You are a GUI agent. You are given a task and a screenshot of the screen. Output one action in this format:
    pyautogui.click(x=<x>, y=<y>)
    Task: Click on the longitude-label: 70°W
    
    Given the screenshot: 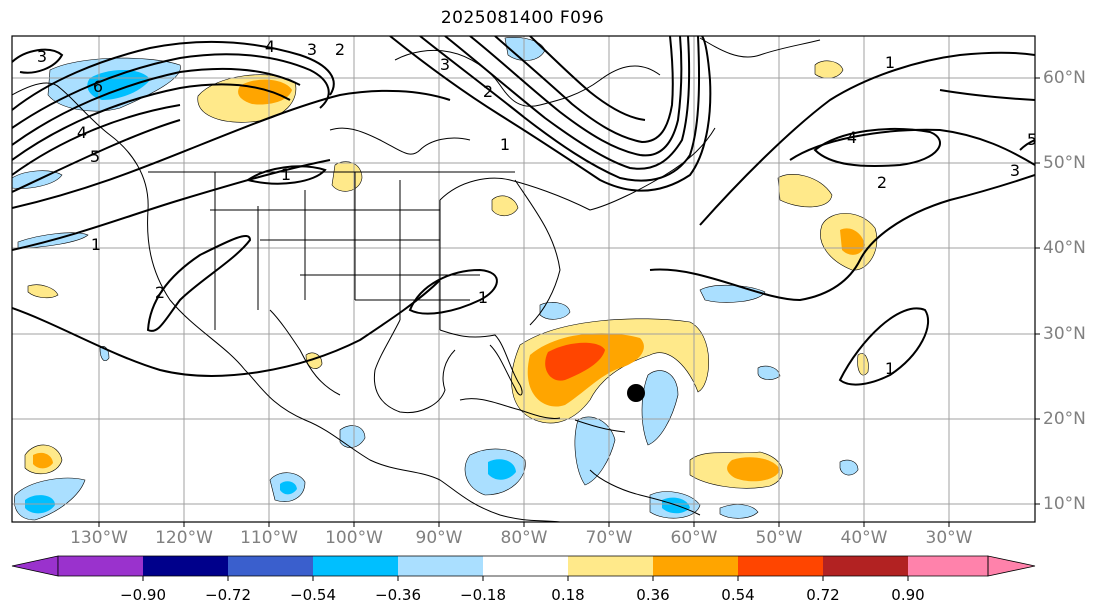 What is the action you would take?
    pyautogui.click(x=609, y=538)
    